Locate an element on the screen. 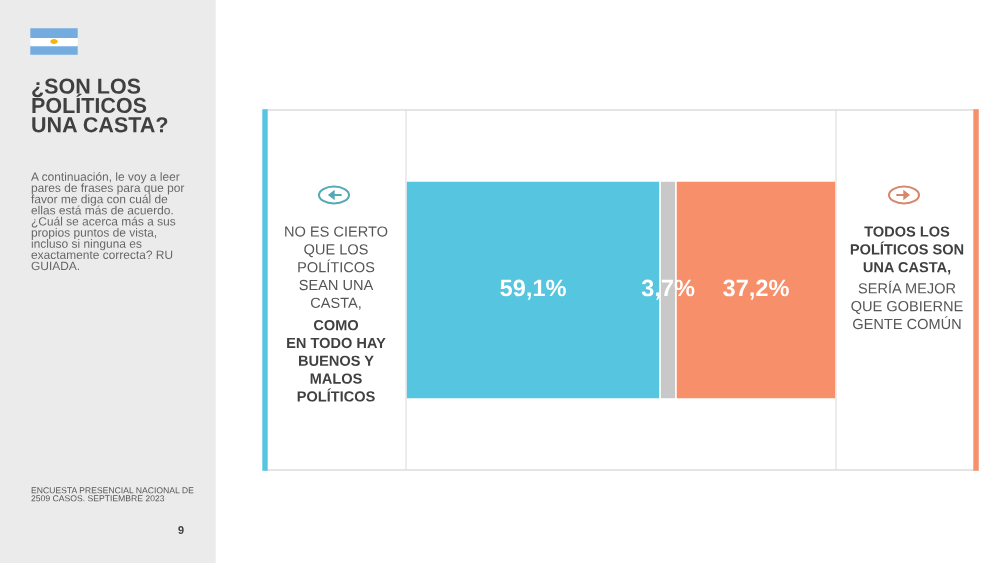  data-label: 3,7% is located at coordinates (668, 289).